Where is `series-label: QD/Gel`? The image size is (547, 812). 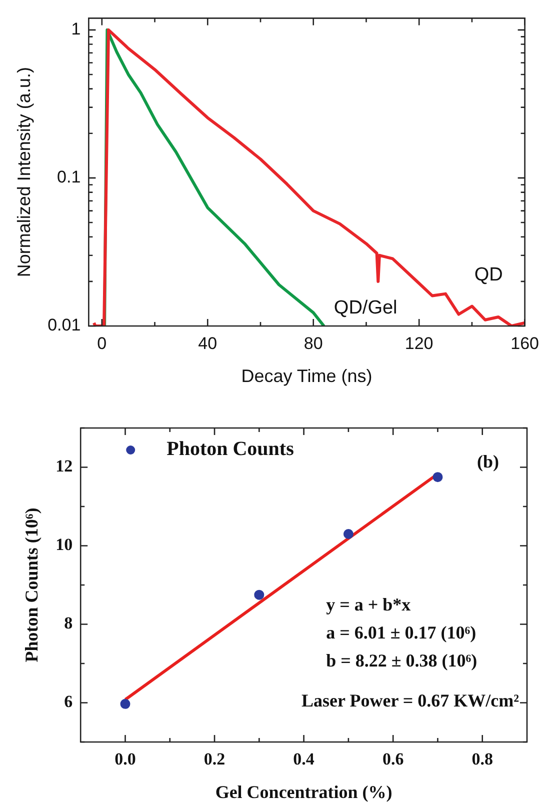 series-label: QD/Gel is located at coordinates (366, 308).